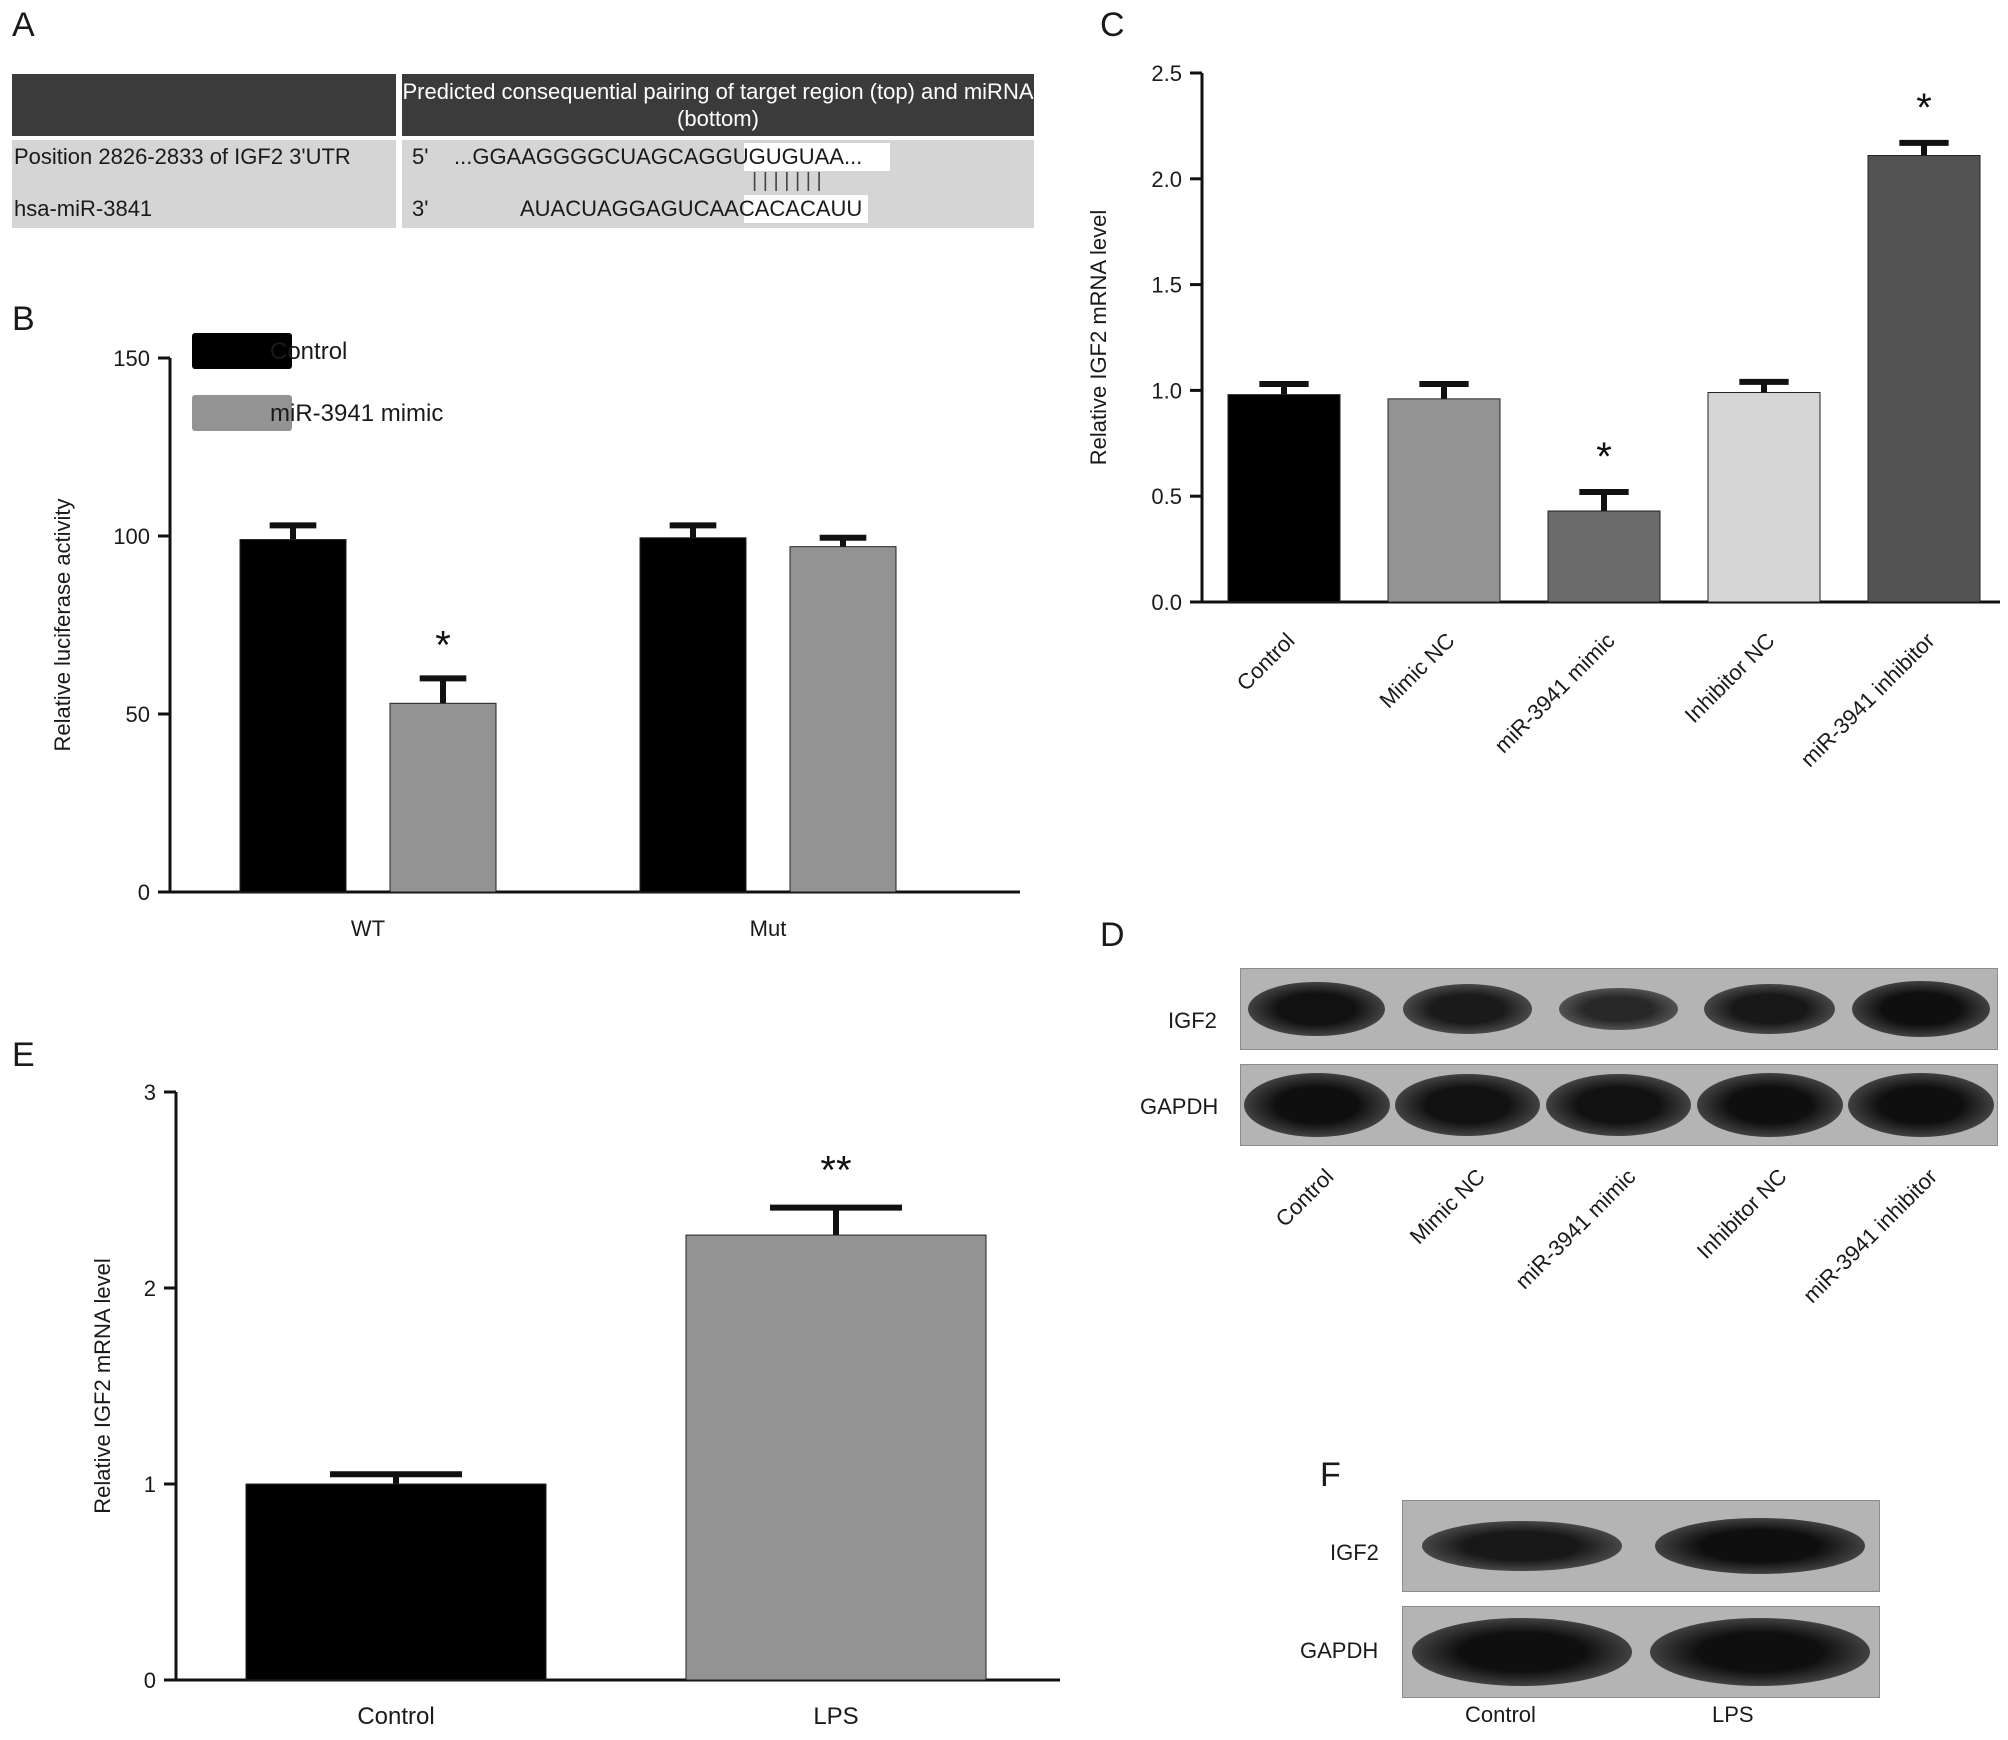 The height and width of the screenshot is (1740, 2008). What do you see at coordinates (1304, 1197) in the screenshot?
I see `blot-d-lane-label: Control` at bounding box center [1304, 1197].